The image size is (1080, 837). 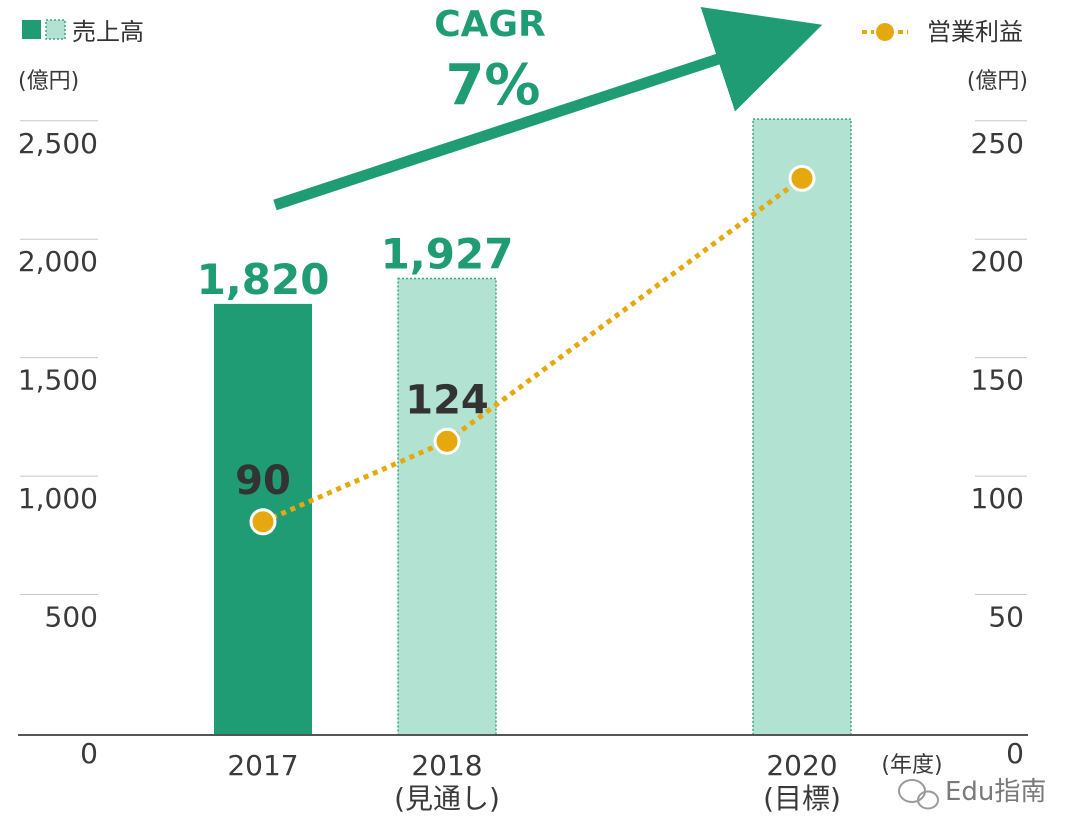 I want to click on y-right-tick-label: 150, so click(x=997, y=380).